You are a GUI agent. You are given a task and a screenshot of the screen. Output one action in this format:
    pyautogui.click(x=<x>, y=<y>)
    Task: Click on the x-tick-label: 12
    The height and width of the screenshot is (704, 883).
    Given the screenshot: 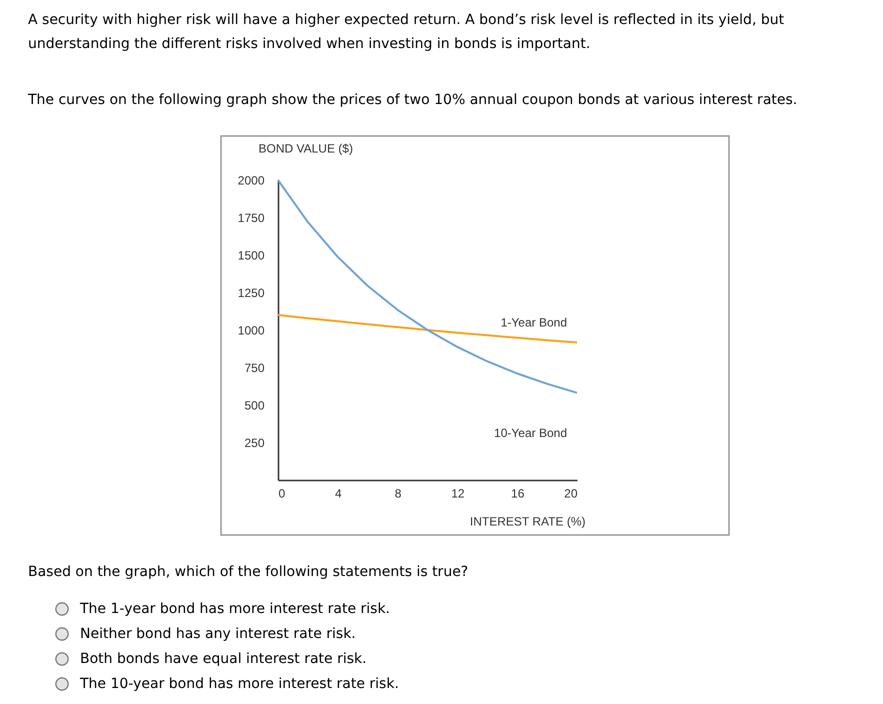 What is the action you would take?
    pyautogui.click(x=458, y=493)
    